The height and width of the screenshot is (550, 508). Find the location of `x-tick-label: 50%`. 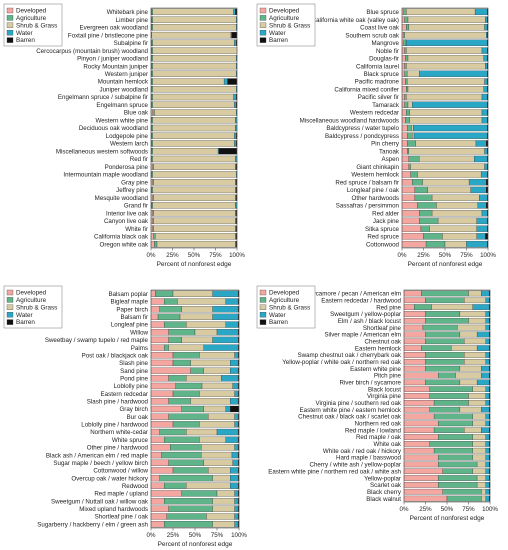

x-tick-label: 50% is located at coordinates (195, 535).